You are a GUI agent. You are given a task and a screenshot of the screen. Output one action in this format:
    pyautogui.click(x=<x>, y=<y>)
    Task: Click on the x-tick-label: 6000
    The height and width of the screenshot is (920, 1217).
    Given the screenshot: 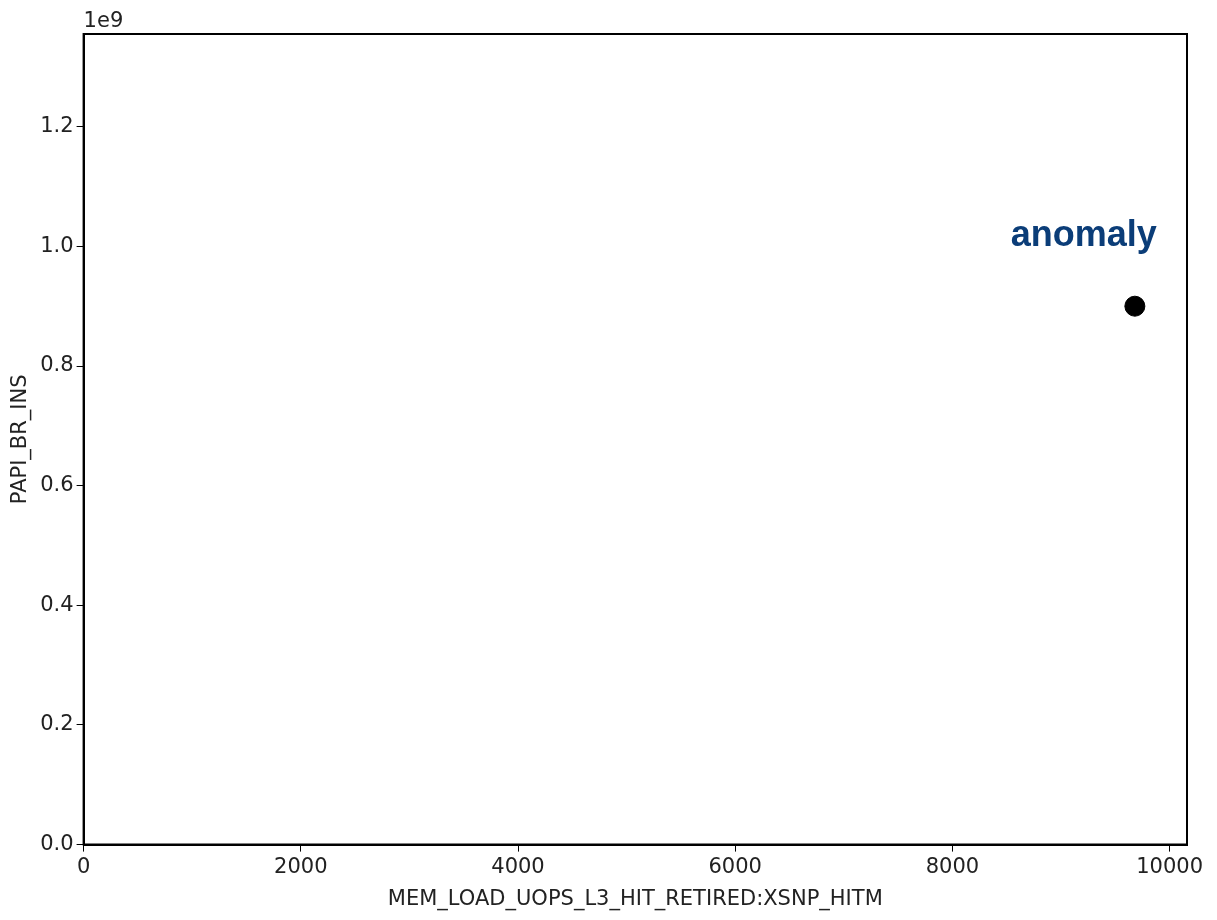 What is the action you would take?
    pyautogui.click(x=735, y=865)
    